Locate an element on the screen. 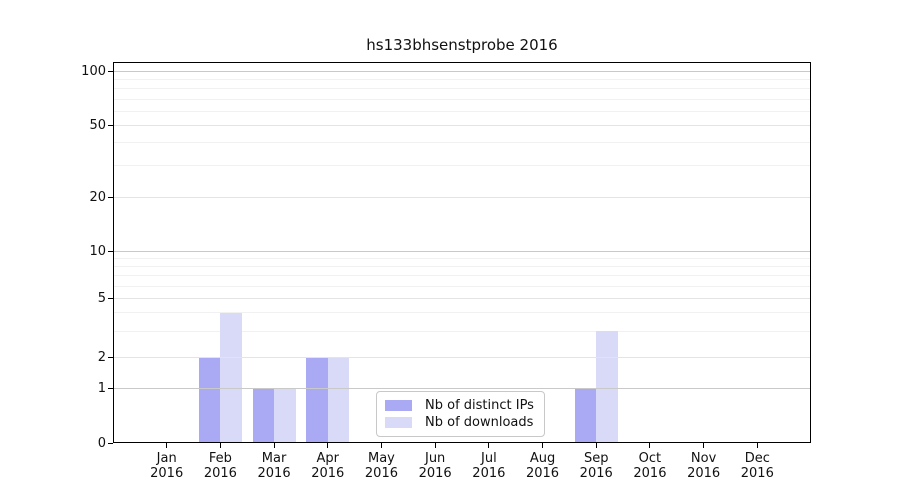 This screenshot has height=500, width=900. x-tick-label-jun: Jun 2016 is located at coordinates (435, 466).